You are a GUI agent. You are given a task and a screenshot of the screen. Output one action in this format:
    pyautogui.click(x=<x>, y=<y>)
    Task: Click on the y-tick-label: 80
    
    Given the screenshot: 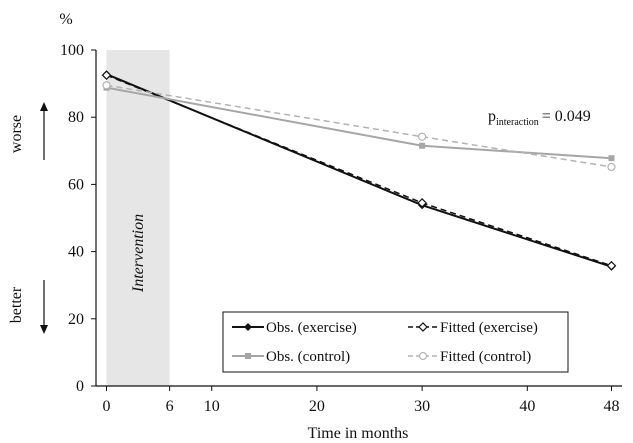 What is the action you would take?
    pyautogui.click(x=76, y=117)
    